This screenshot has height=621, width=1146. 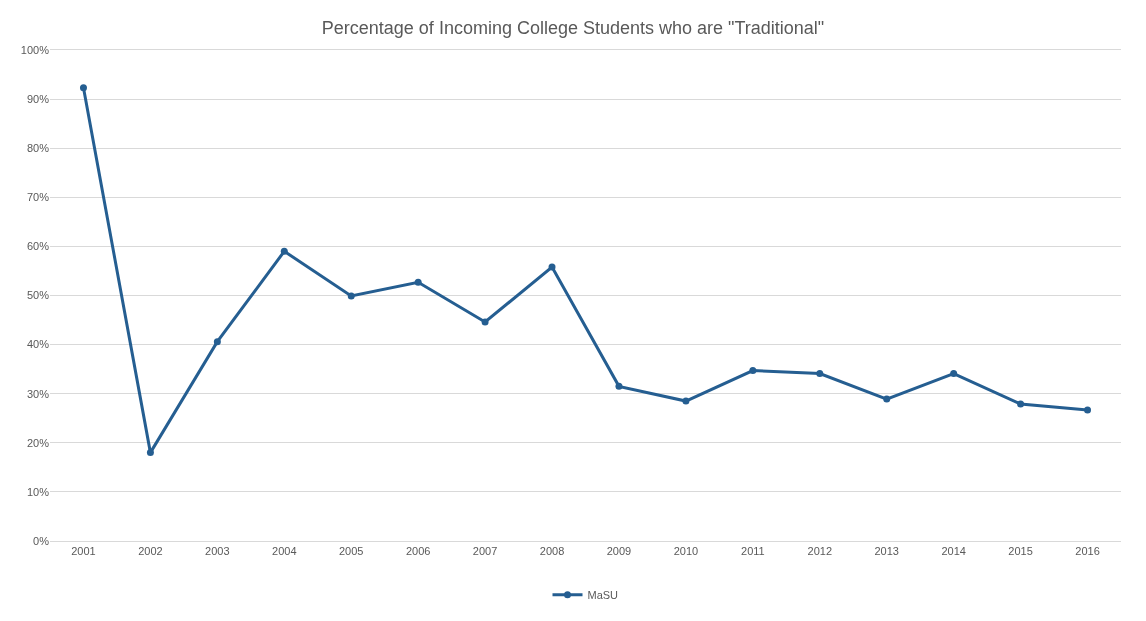 What do you see at coordinates (38, 98) in the screenshot?
I see `y-tick-label: 90%` at bounding box center [38, 98].